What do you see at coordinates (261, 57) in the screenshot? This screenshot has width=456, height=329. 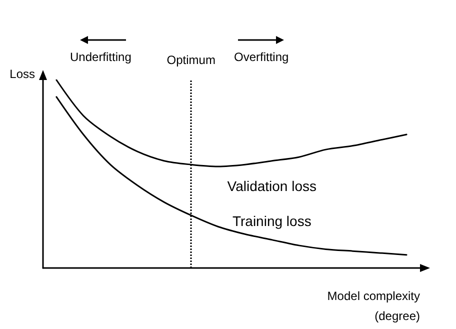 I see `text: Overfitting` at bounding box center [261, 57].